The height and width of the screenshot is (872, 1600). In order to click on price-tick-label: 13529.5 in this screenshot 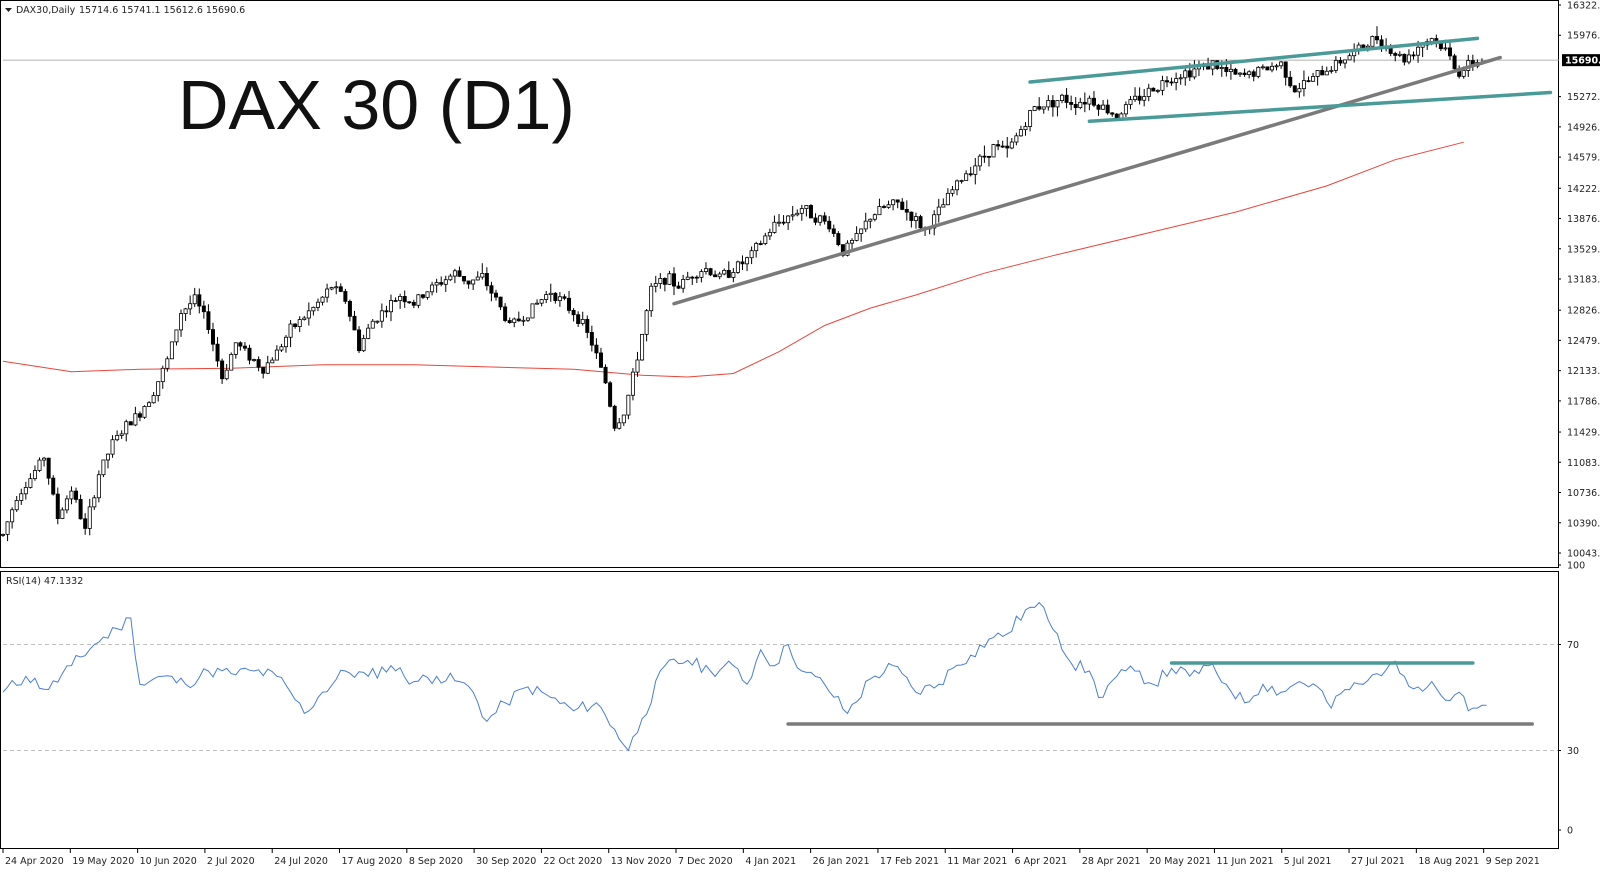, I will do `click(1583, 249)`.